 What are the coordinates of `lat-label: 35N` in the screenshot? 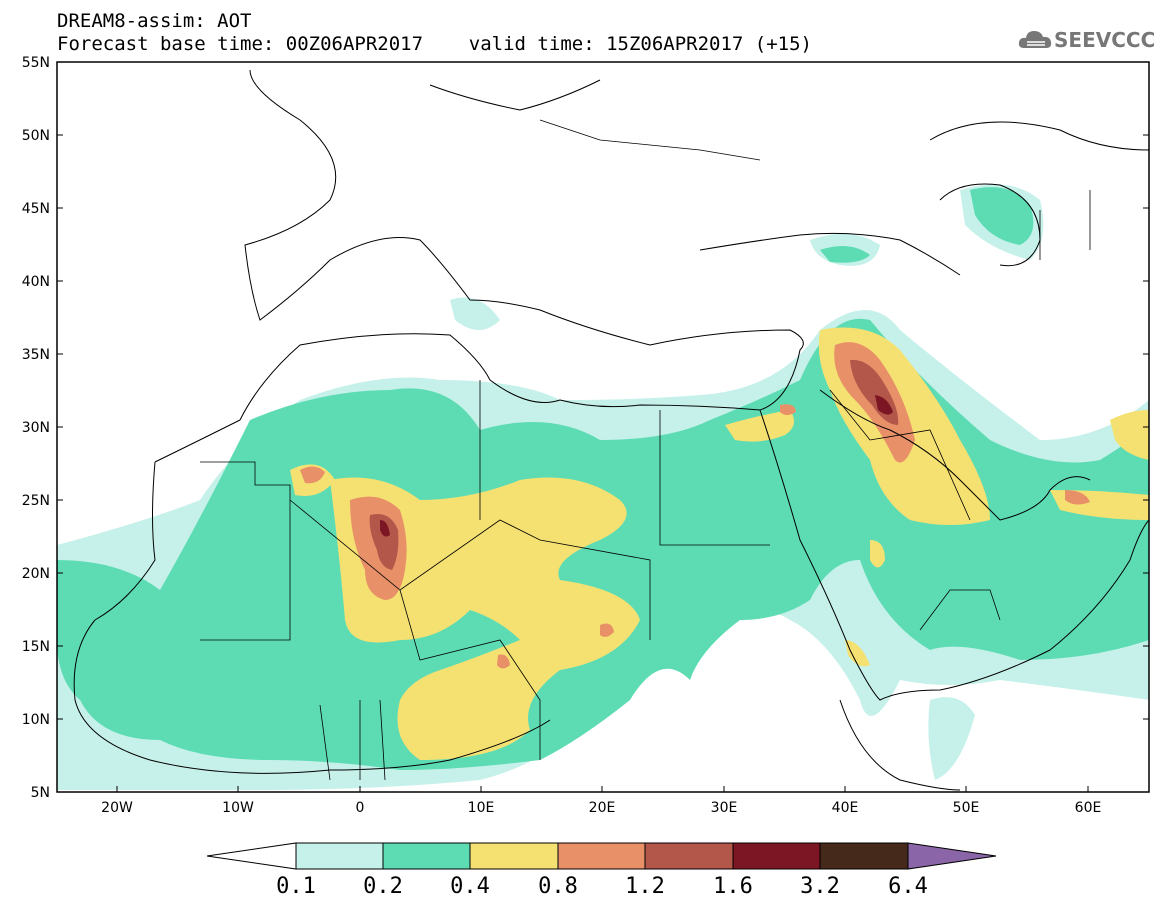 It's located at (36, 355).